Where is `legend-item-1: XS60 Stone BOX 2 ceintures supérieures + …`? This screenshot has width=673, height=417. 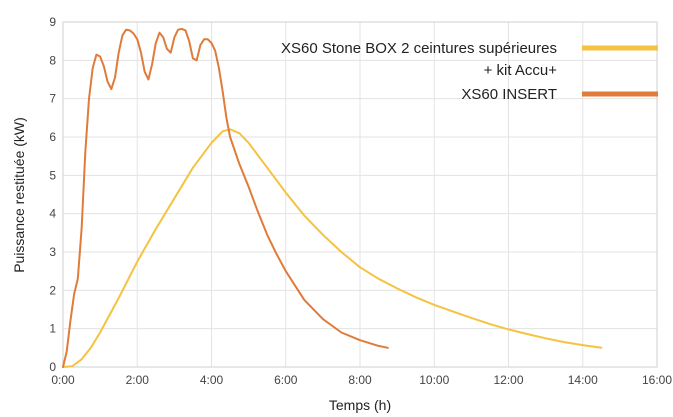
legend-item-1: XS60 Stone BOX 2 ceintures supérieures + … is located at coordinates (469, 59).